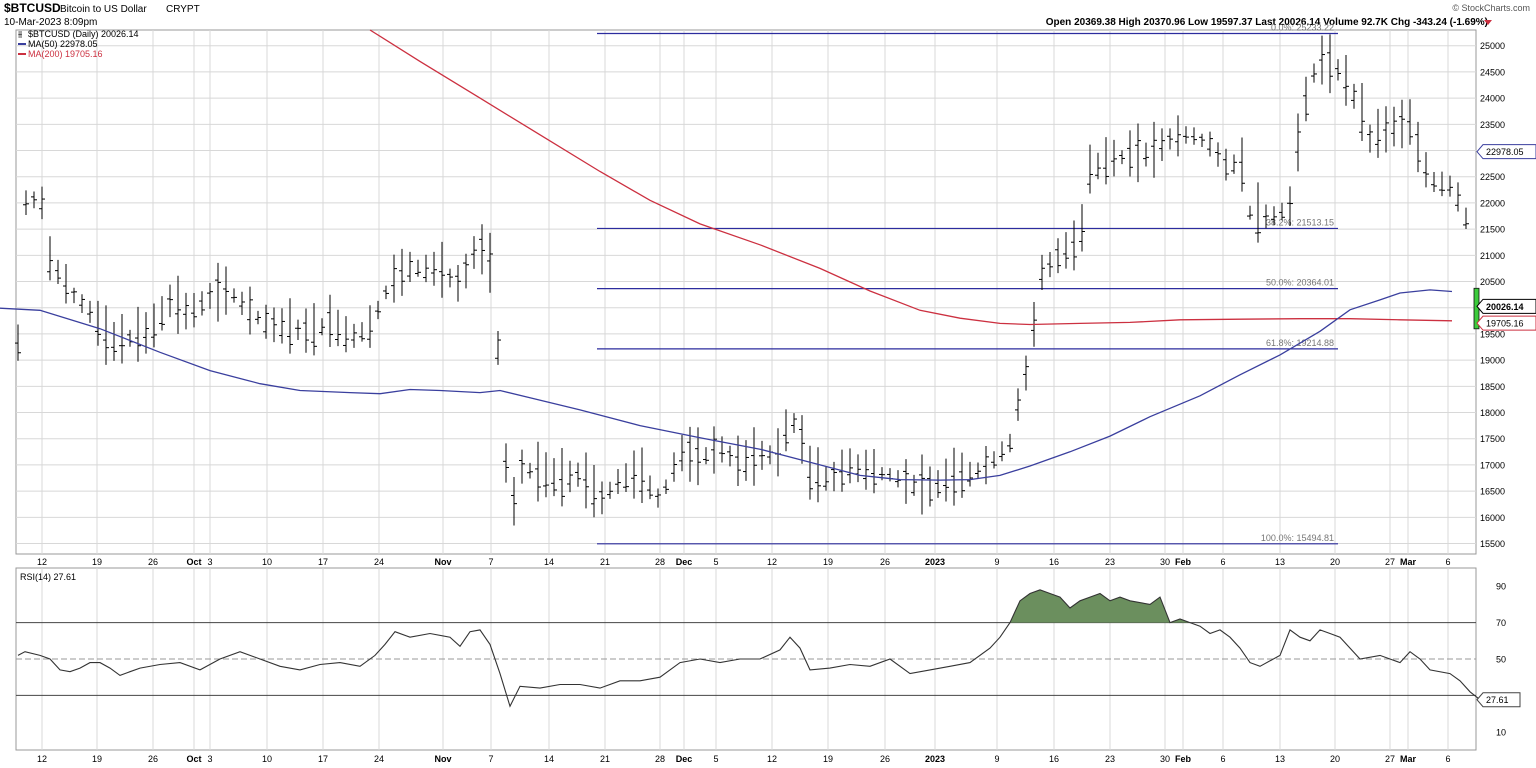 The height and width of the screenshot is (768, 1536). Describe the element at coordinates (549, 562) in the screenshot. I see `time-tick-label: 14` at that location.